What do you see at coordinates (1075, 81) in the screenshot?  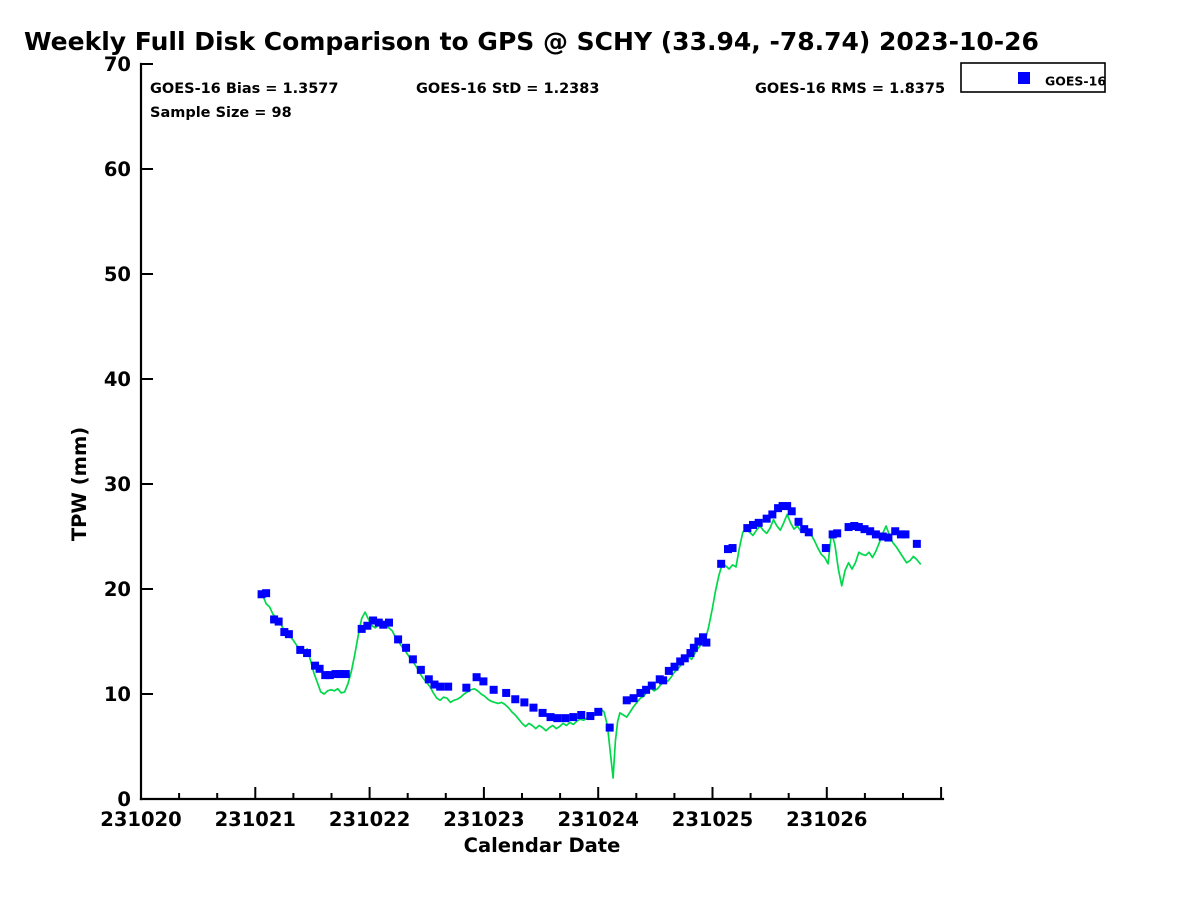 I see `legend-label-goes16: GOES-16` at bounding box center [1075, 81].